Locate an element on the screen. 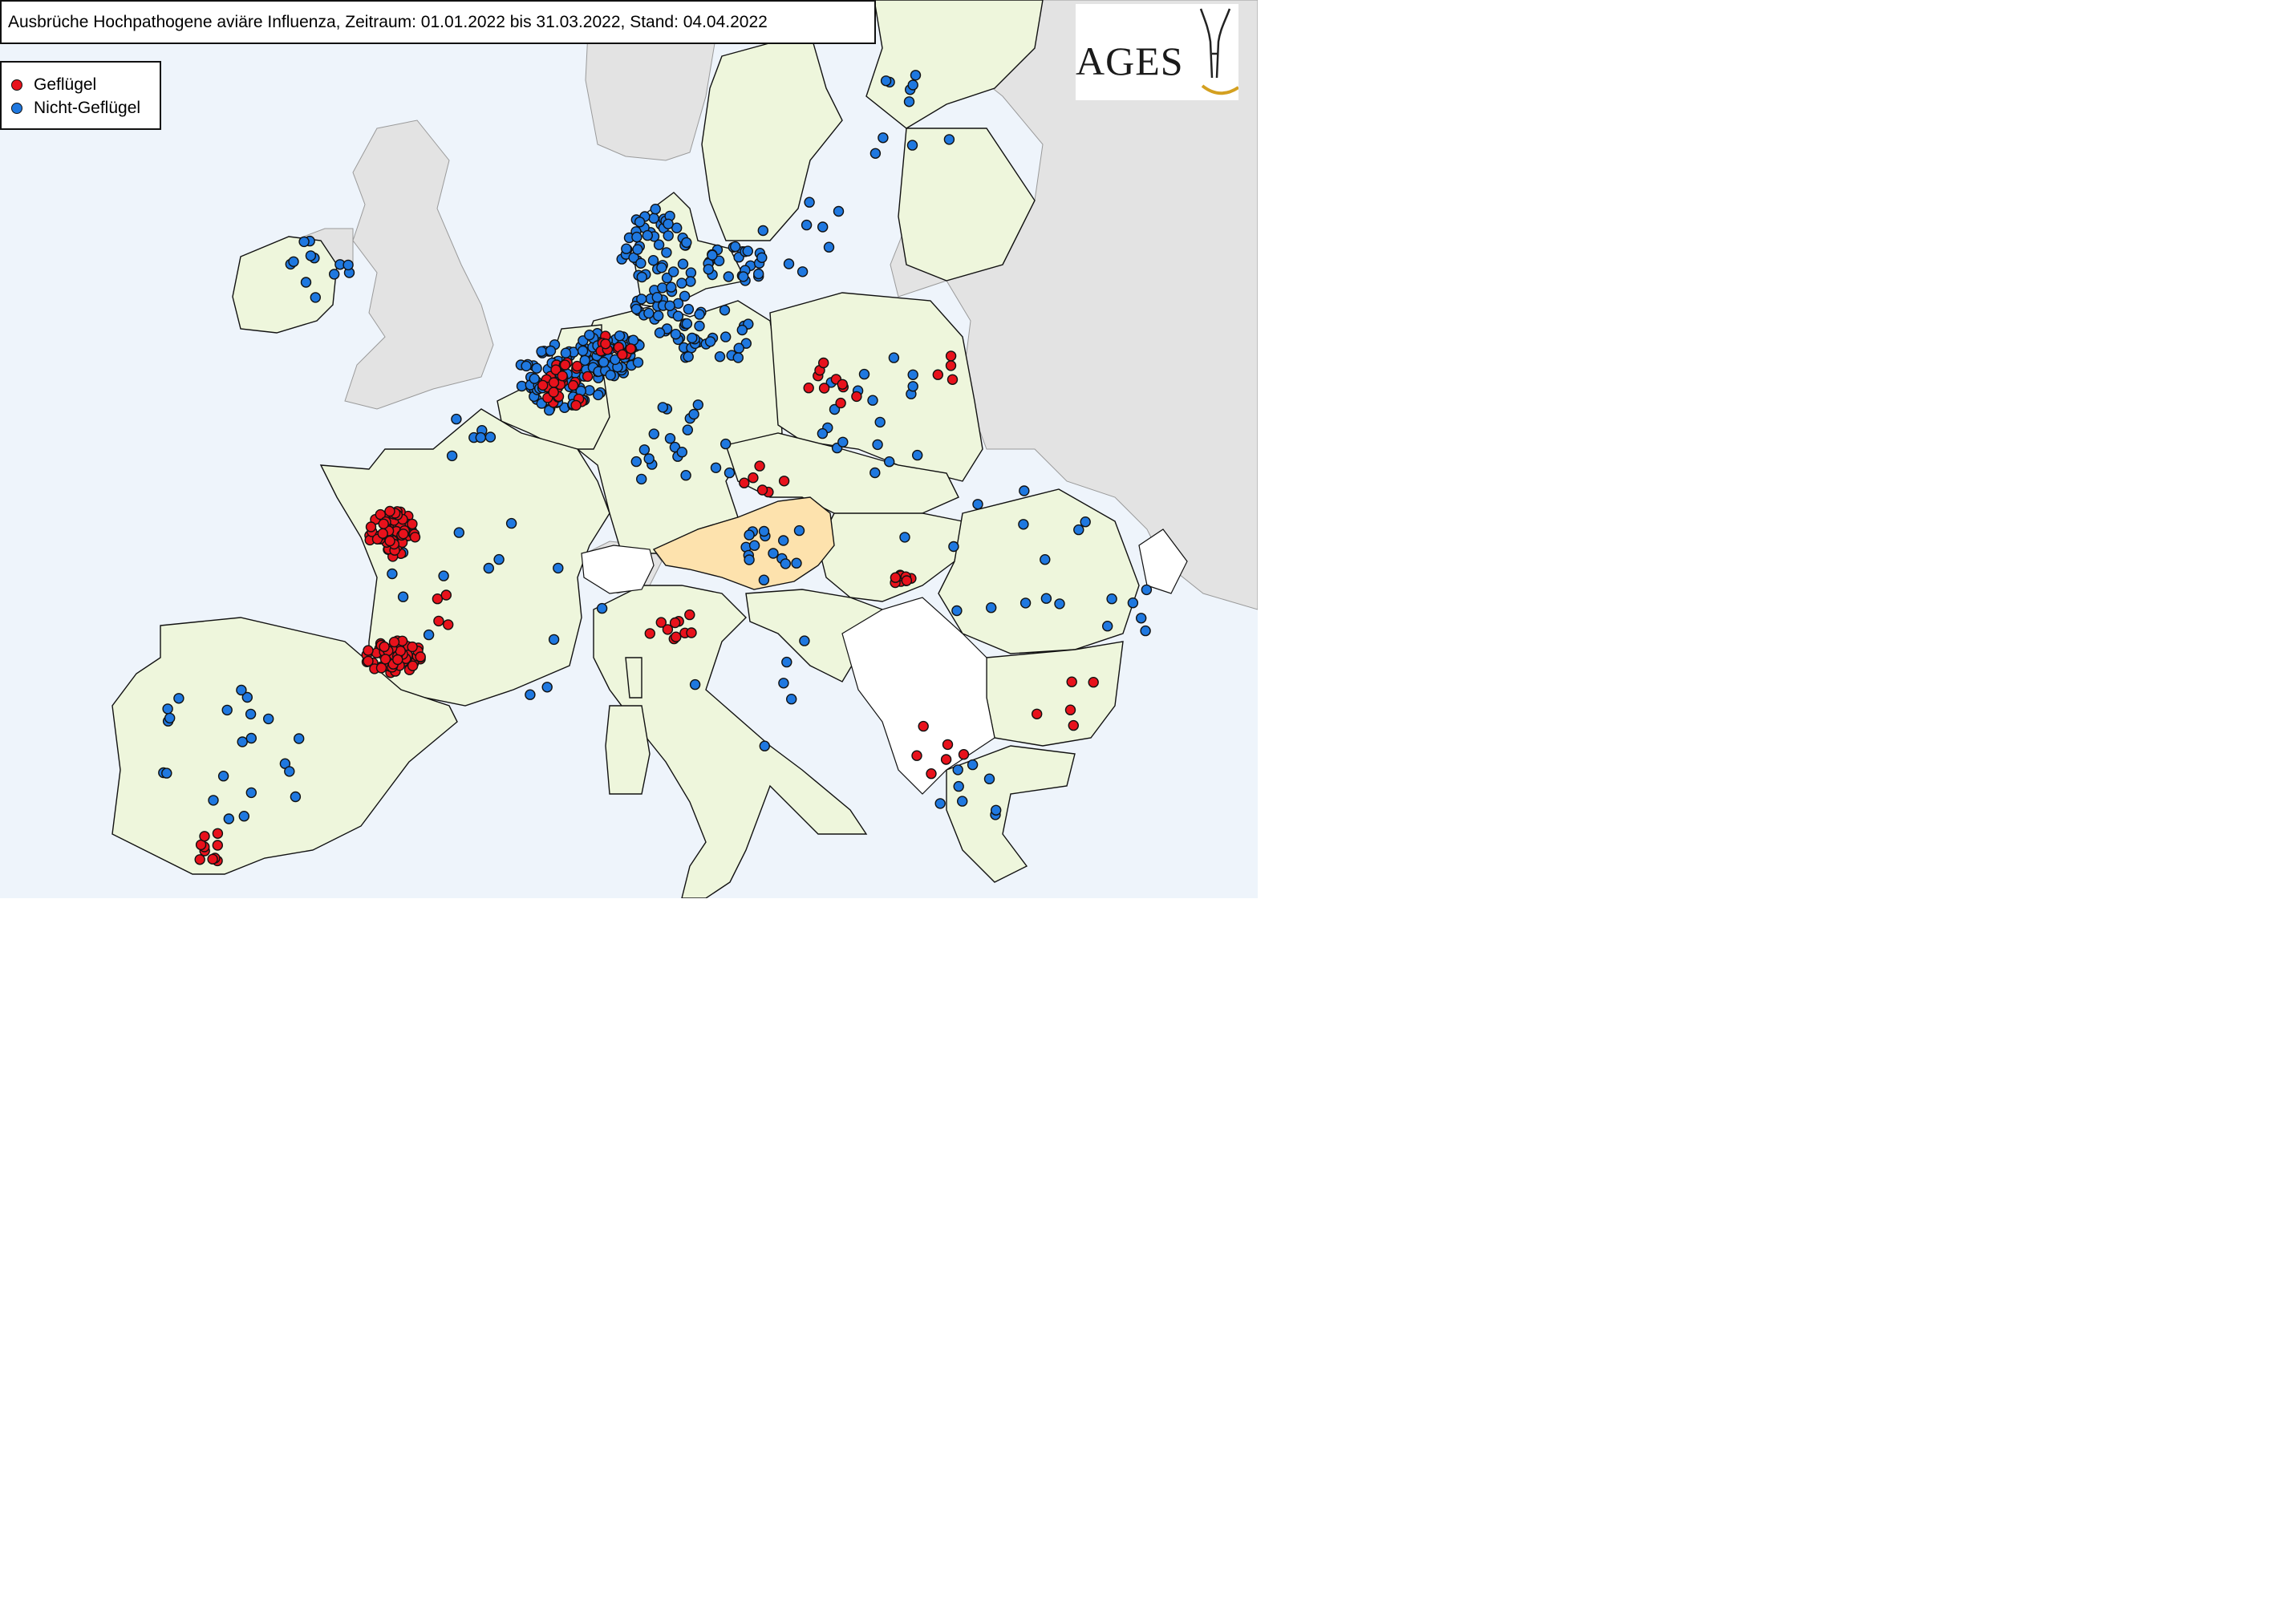 The width and height of the screenshot is (2274, 1624). logo-figure-icon is located at coordinates (1218, 51).